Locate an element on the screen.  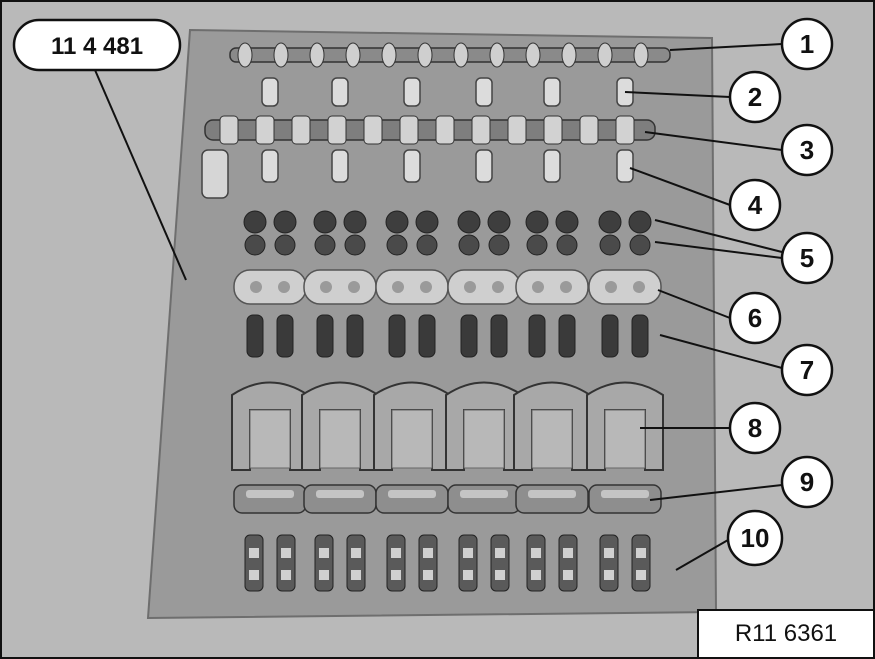
callout-5: 5 is located at coordinates (807, 258).